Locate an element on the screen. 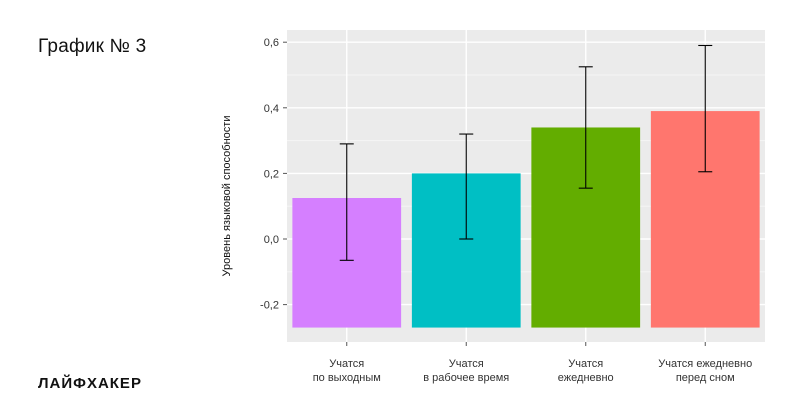 The width and height of the screenshot is (800, 420). x-tick-label: Учатся ежедневно is located at coordinates (705, 364).